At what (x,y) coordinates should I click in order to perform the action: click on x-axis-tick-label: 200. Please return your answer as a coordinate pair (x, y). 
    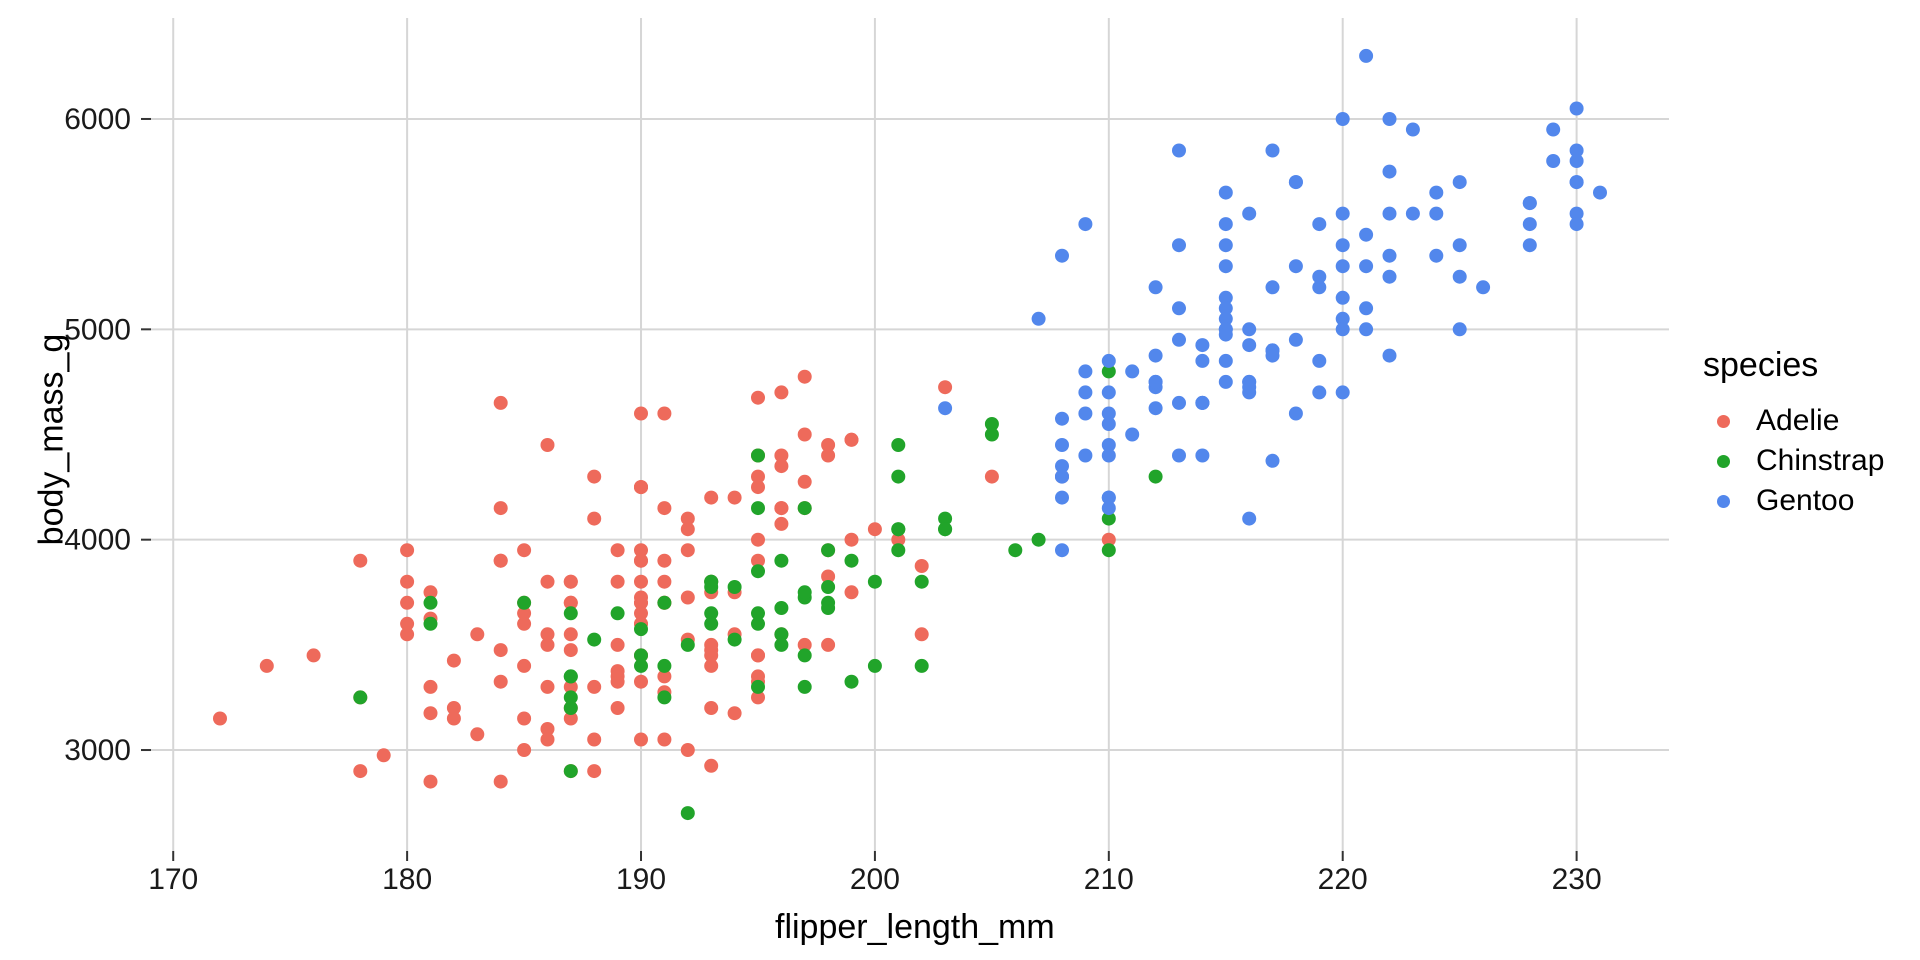
    Looking at the image, I should click on (875, 879).